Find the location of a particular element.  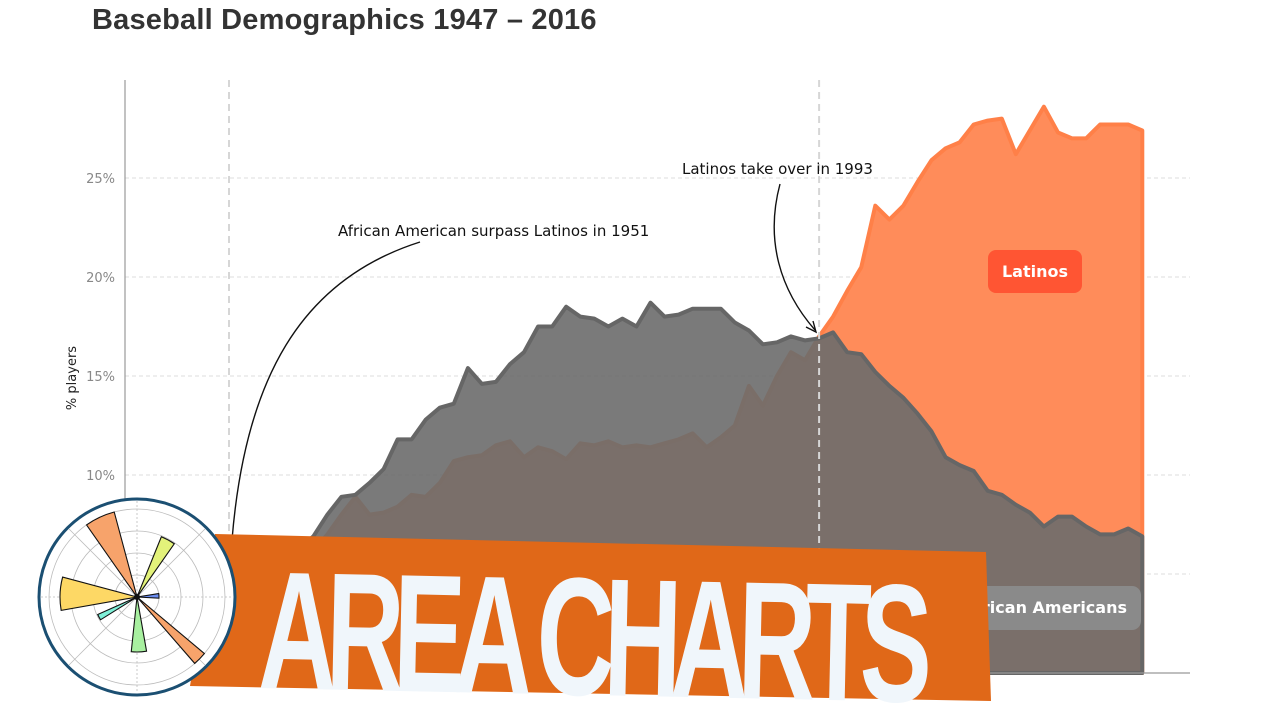

y-tick-label: 25% is located at coordinates (100, 179).